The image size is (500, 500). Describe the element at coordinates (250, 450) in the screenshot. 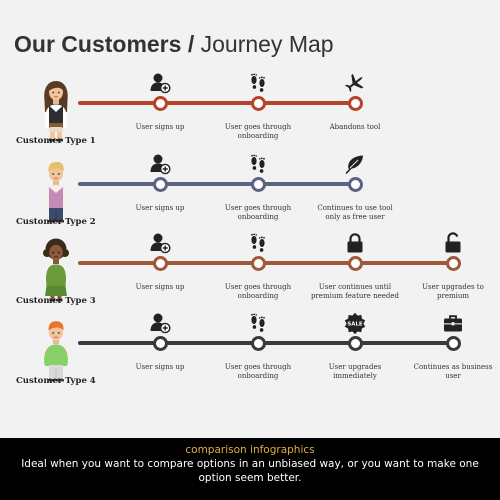

I see `footer-title: comparison infographics` at that location.